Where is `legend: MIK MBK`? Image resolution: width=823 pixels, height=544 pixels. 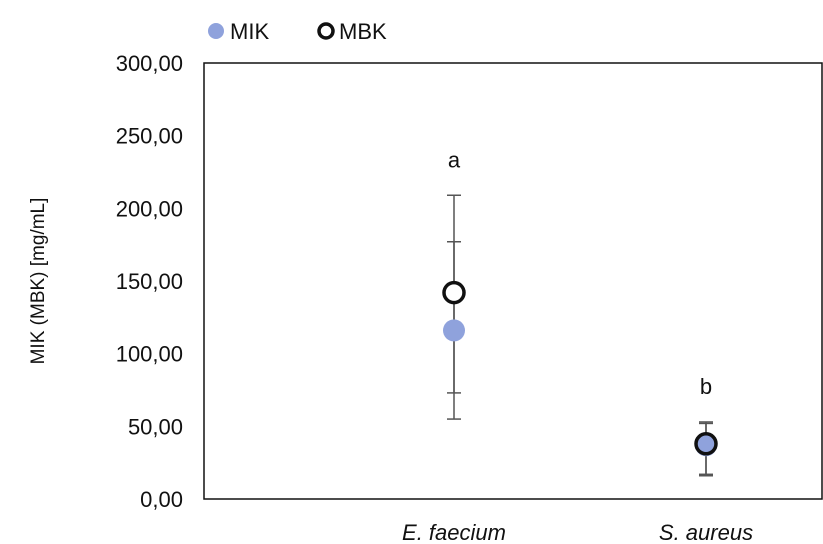 legend: MIK MBK is located at coordinates (297, 31).